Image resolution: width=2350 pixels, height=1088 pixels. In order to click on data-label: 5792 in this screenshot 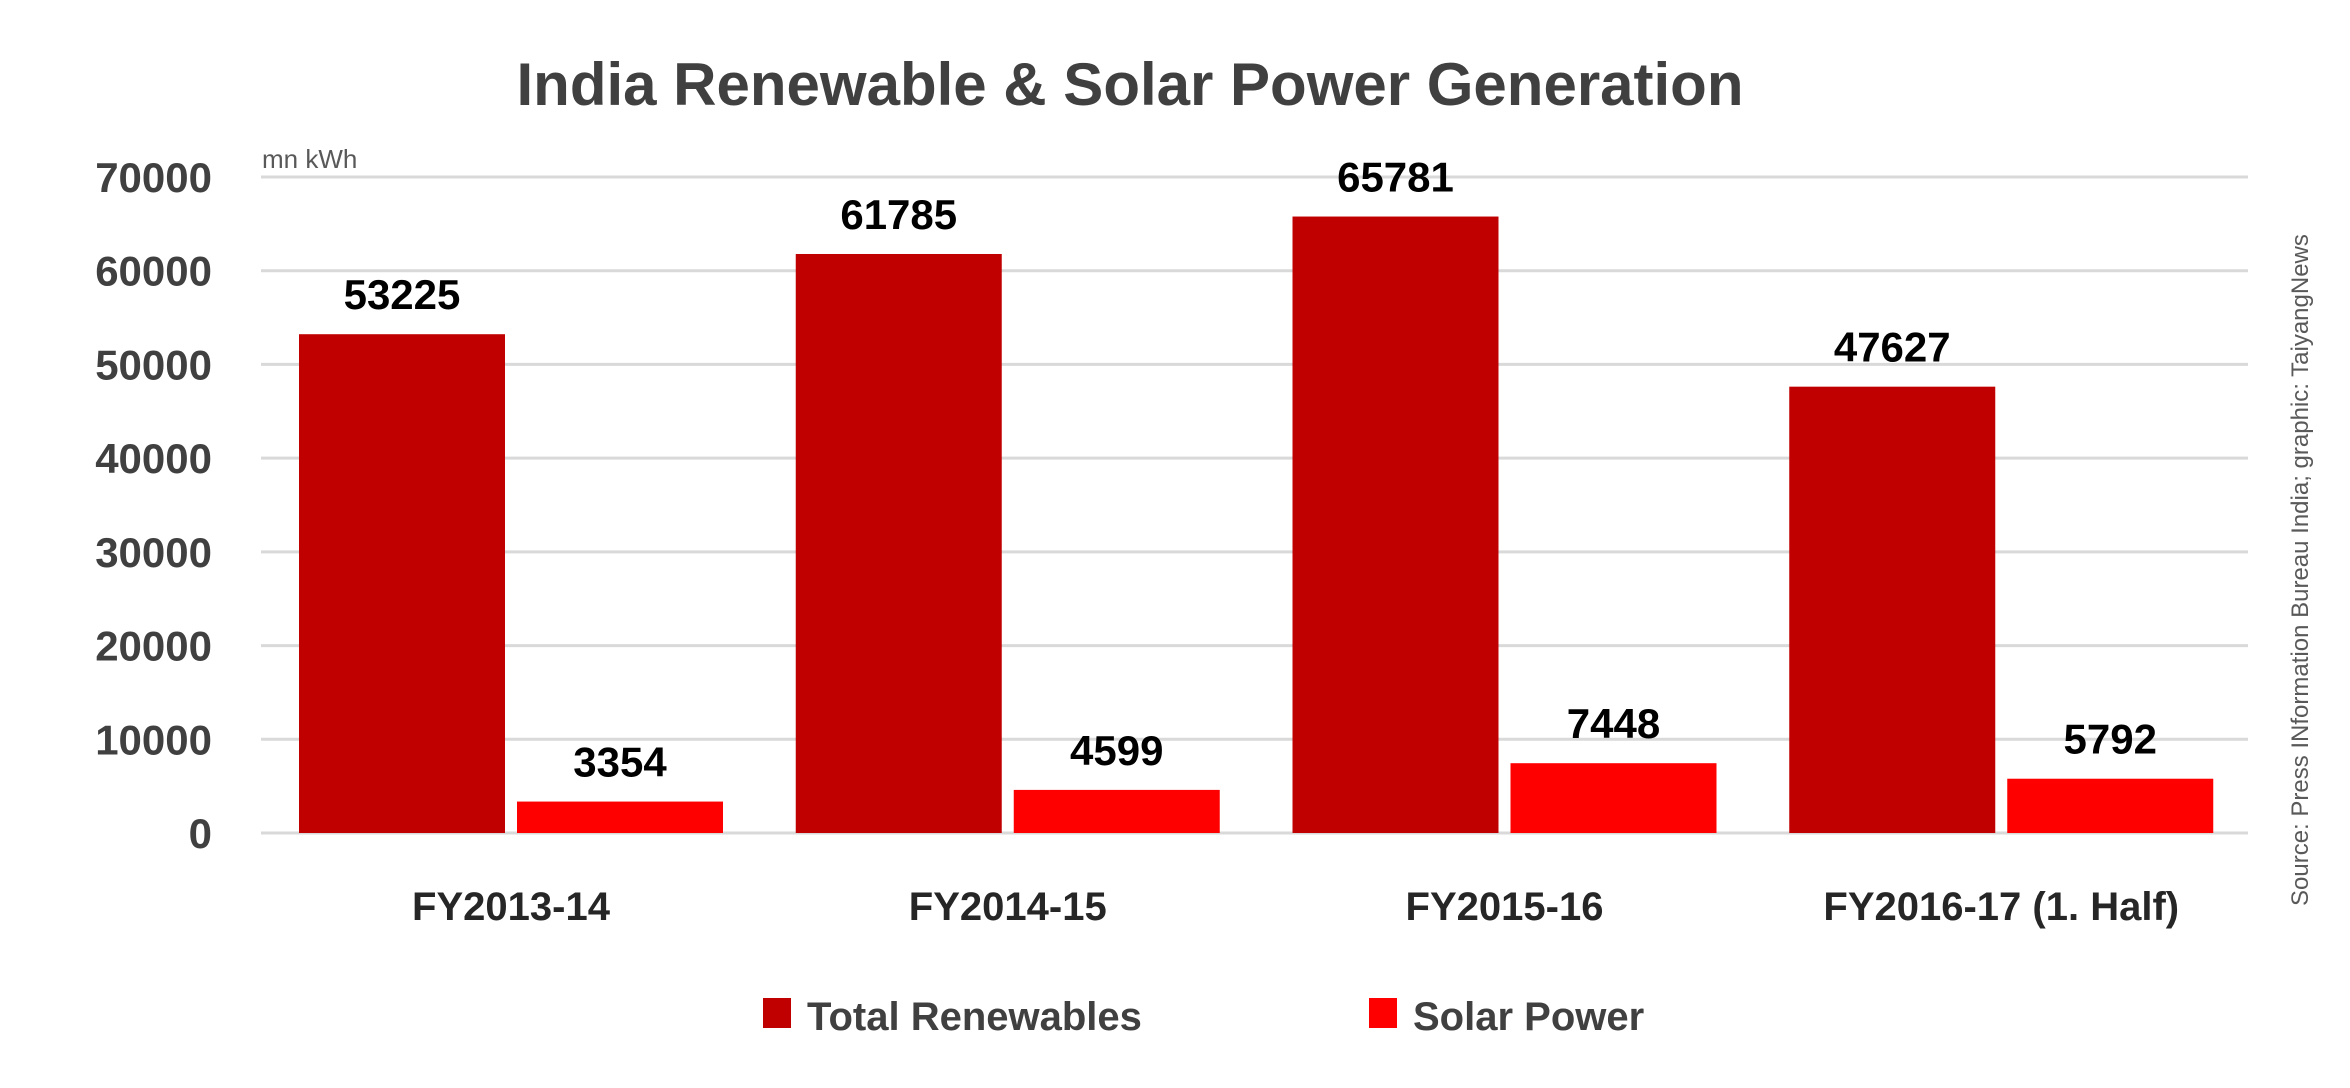, I will do `click(2110, 739)`.